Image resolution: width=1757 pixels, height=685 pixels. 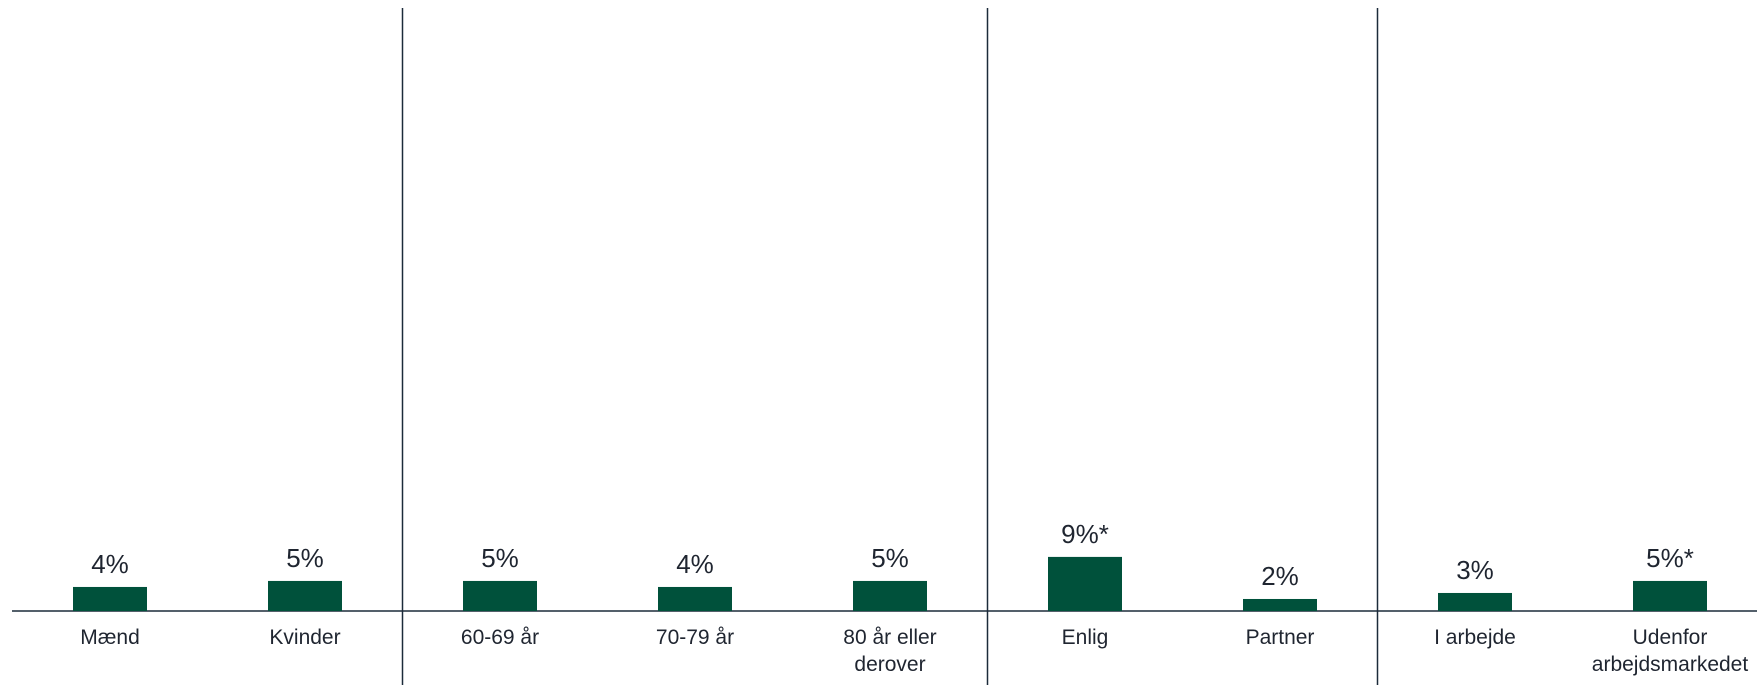 I want to click on value-label-80-aar-eller-derover: 5%, so click(x=890, y=558).